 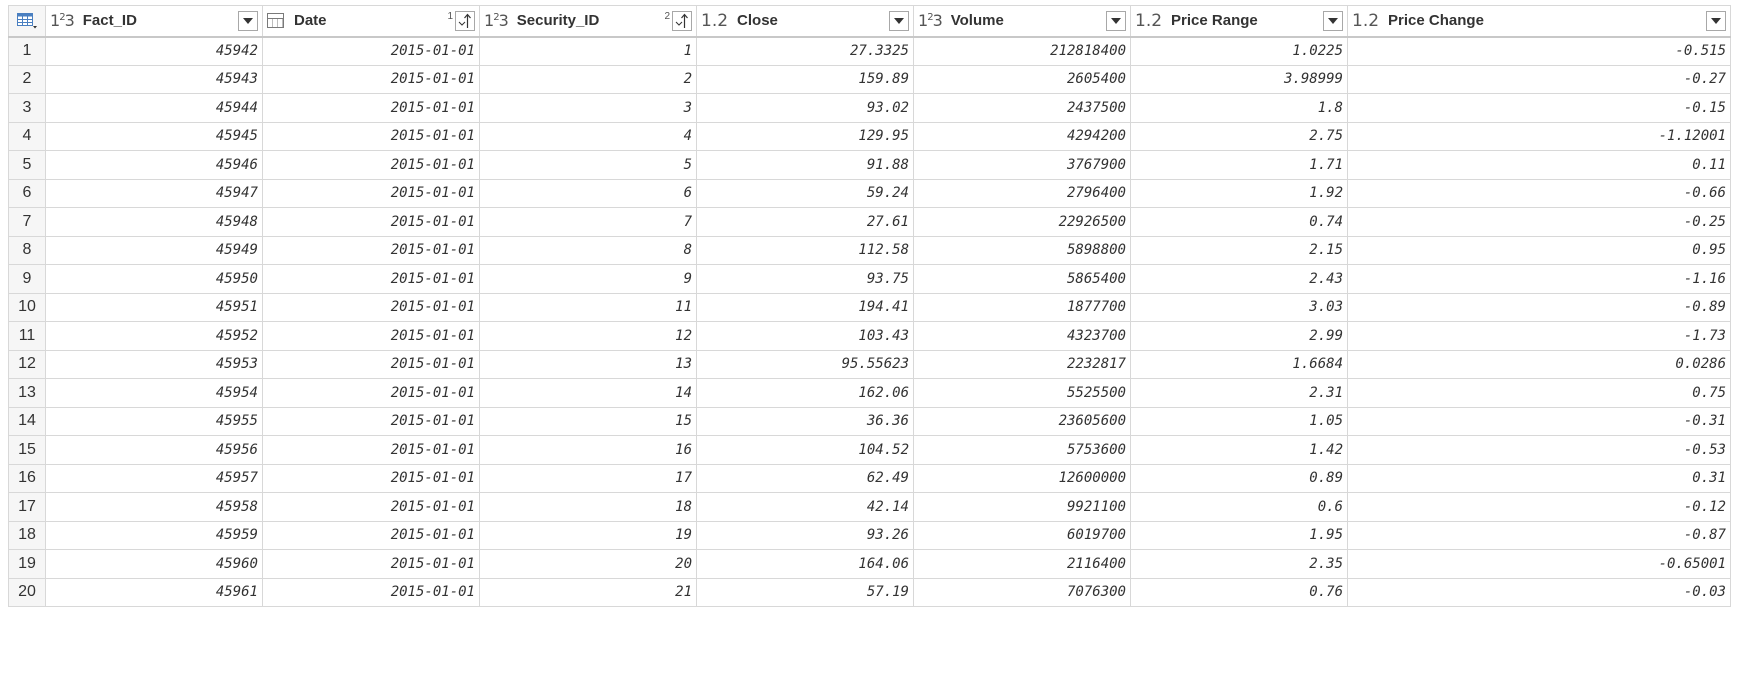 I want to click on row-number: 10, so click(x=27, y=307).